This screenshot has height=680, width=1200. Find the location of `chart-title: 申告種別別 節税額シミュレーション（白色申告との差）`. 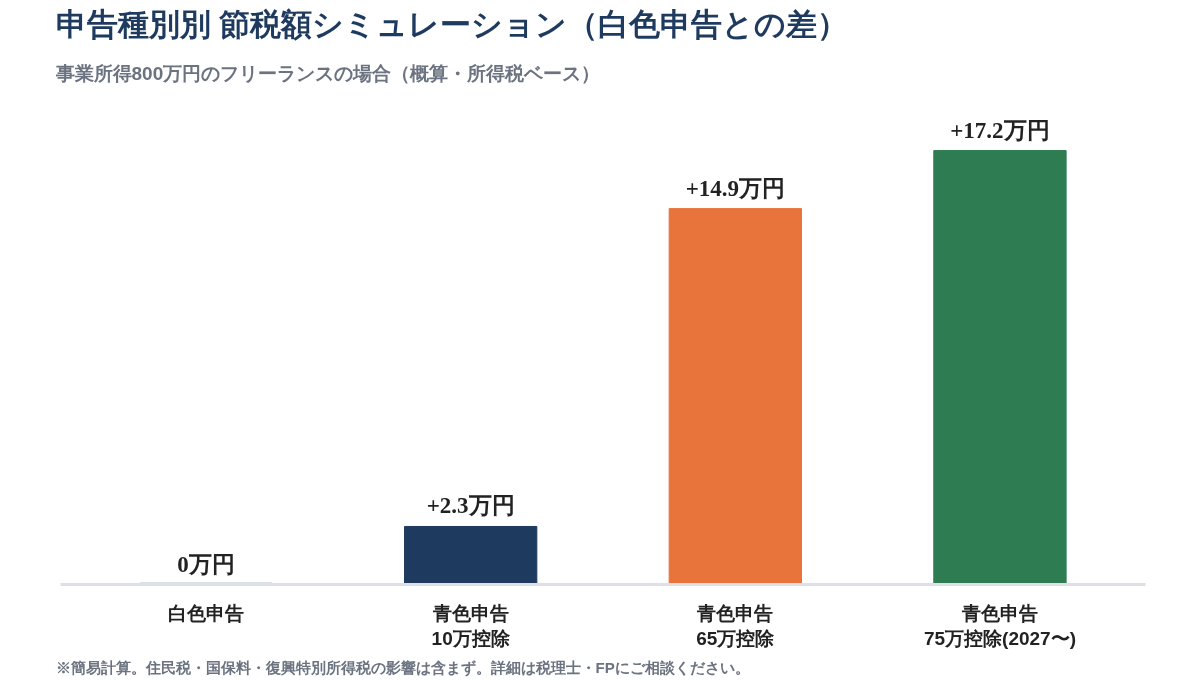

chart-title: 申告種別別 節税額シミュレーション（白色申告との差） is located at coordinates (452, 24).